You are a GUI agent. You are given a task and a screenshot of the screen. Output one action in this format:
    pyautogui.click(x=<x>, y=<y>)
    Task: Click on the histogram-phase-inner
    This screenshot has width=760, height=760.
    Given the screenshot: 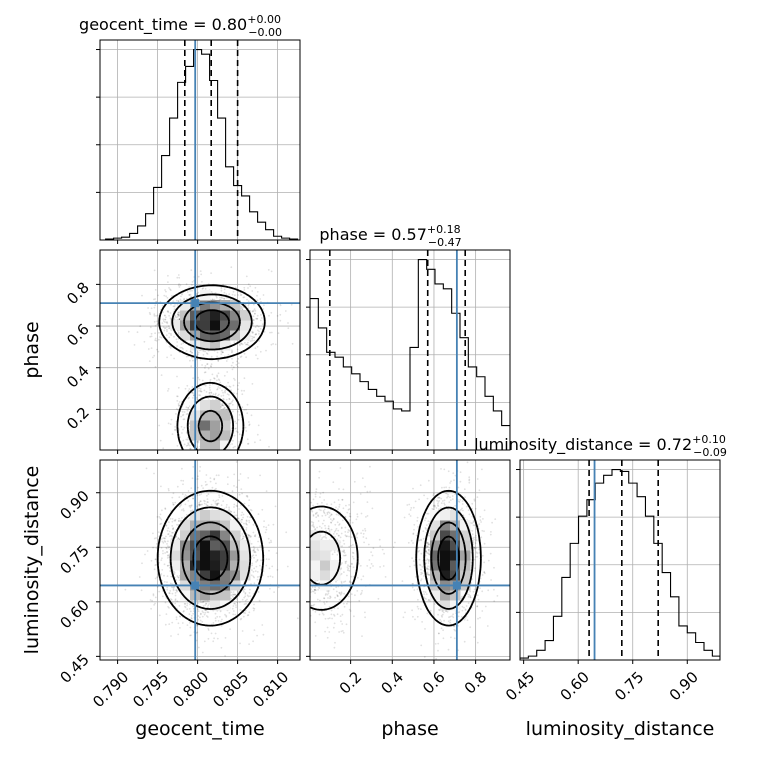 What is the action you would take?
    pyautogui.click(x=410, y=350)
    